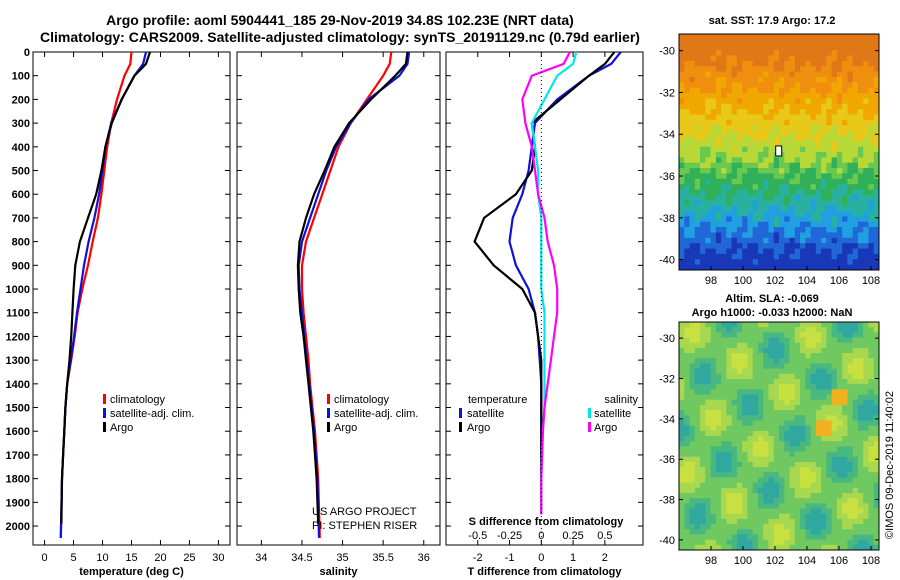 This screenshot has height=580, width=900. I want to click on argo-position-marker, so click(779, 151).